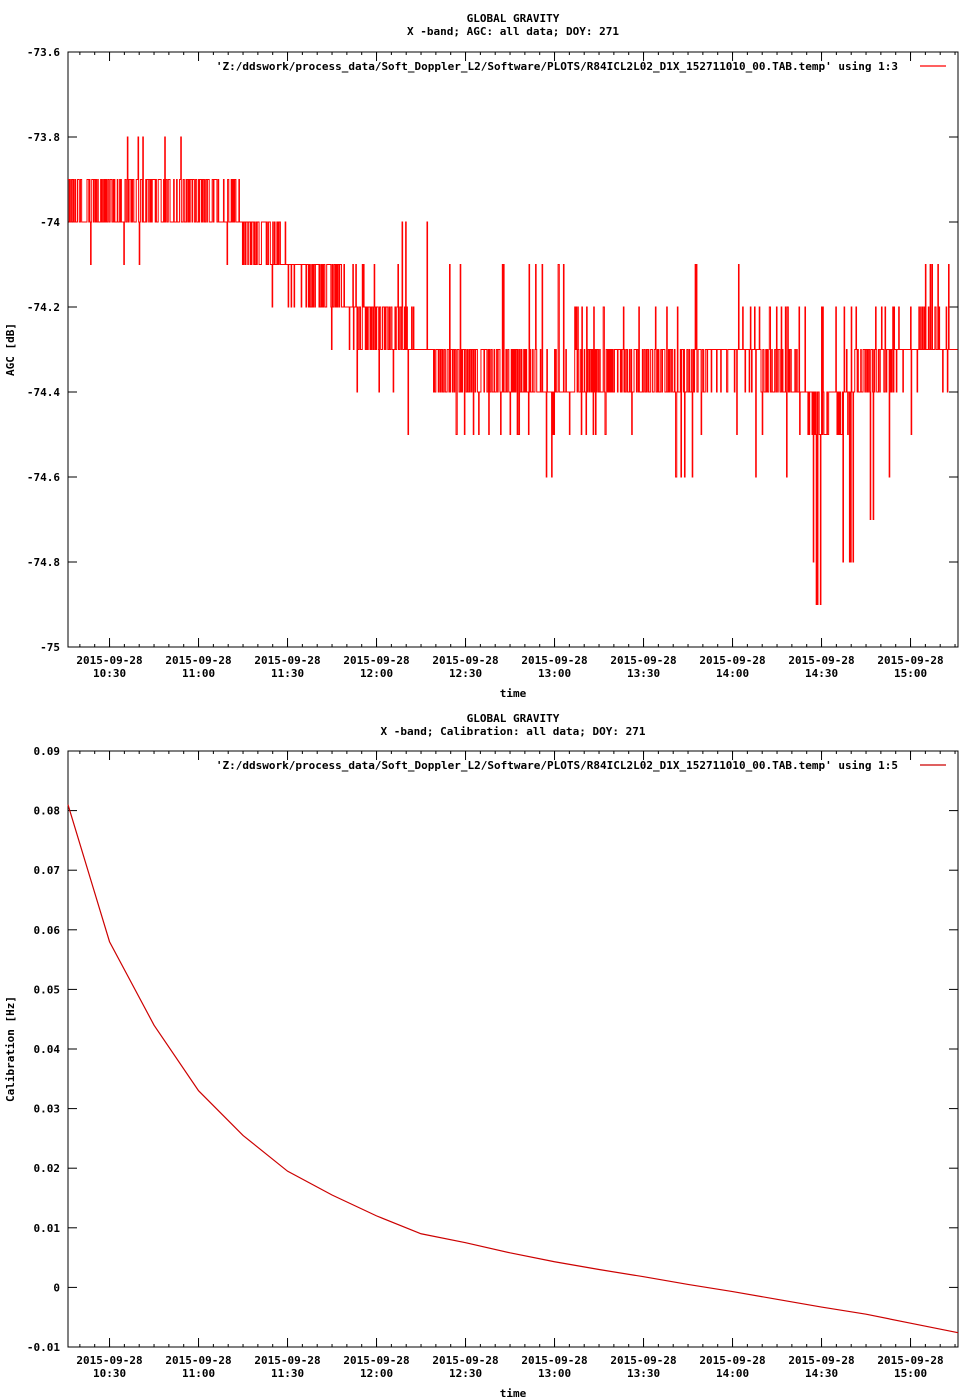 The height and width of the screenshot is (1400, 980). What do you see at coordinates (47, 1168) in the screenshot?
I see `calibration-y-tick-label: 0.02` at bounding box center [47, 1168].